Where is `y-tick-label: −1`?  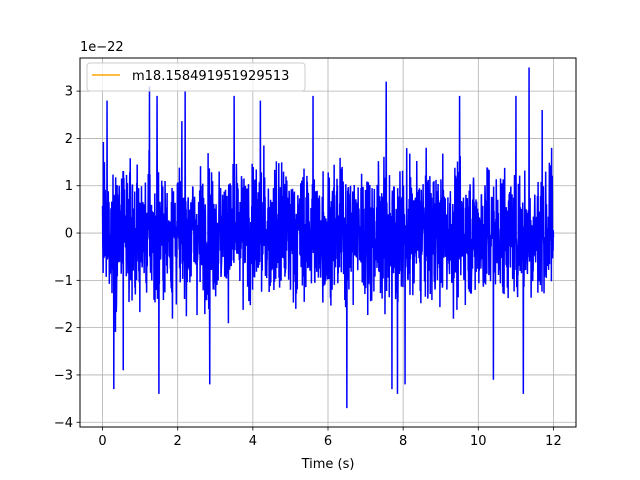
y-tick-label: −1 is located at coordinates (63, 281).